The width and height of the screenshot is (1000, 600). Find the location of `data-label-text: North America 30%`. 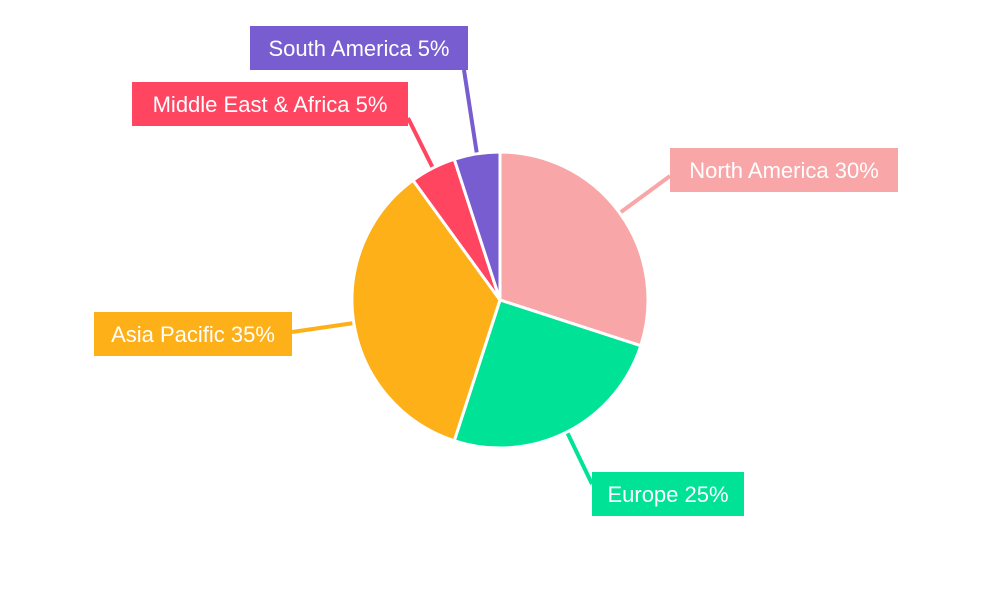

data-label-text: North America 30% is located at coordinates (784, 170).